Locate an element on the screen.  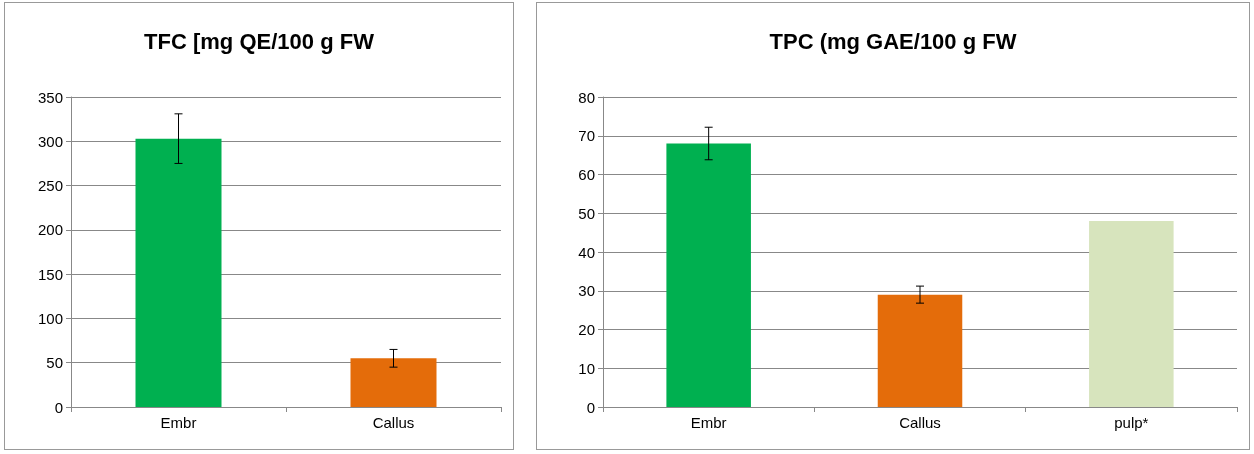
x-tick-label: pulp* is located at coordinates (1131, 422).